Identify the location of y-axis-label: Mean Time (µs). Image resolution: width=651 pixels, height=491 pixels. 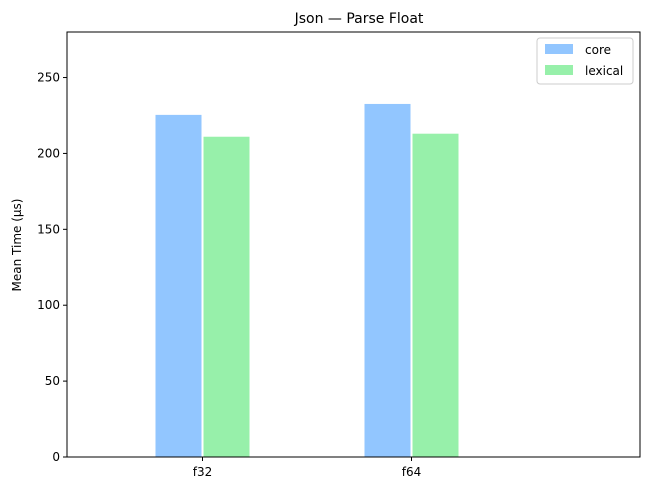
(17, 245).